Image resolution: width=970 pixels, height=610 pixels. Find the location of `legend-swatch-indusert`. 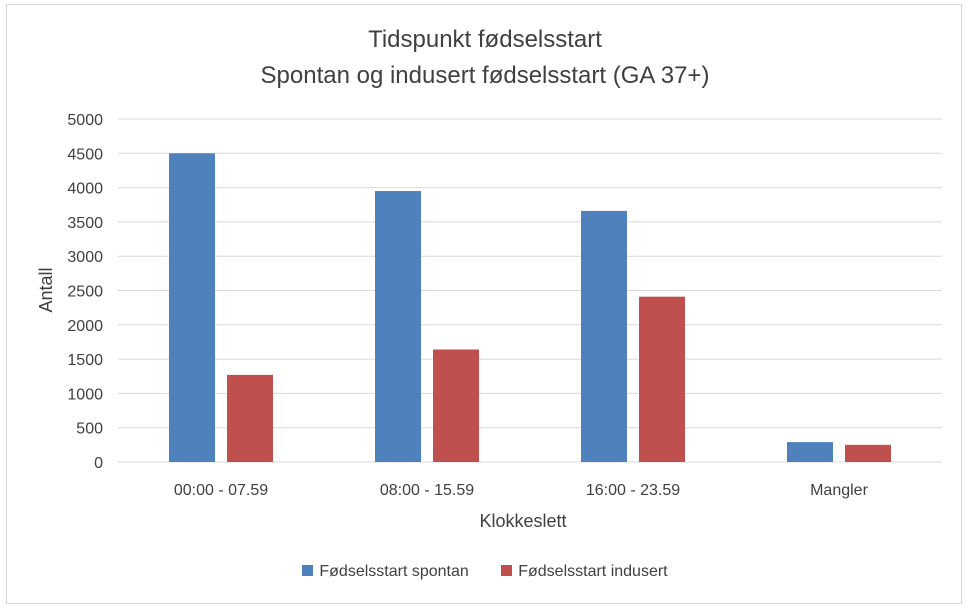

legend-swatch-indusert is located at coordinates (507, 570).